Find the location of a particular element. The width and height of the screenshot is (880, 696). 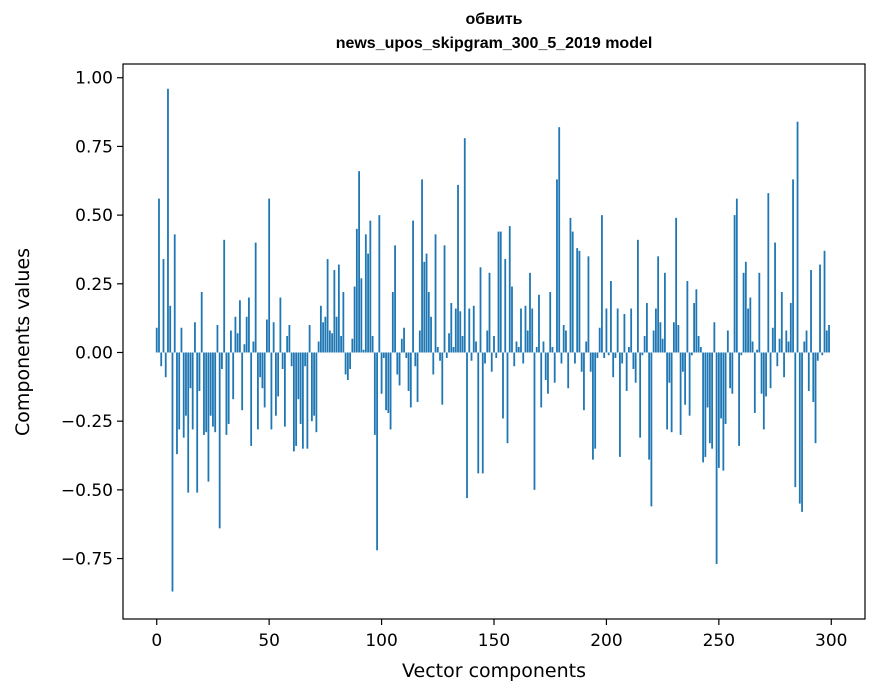

x-tick-label: 250 is located at coordinates (719, 641).